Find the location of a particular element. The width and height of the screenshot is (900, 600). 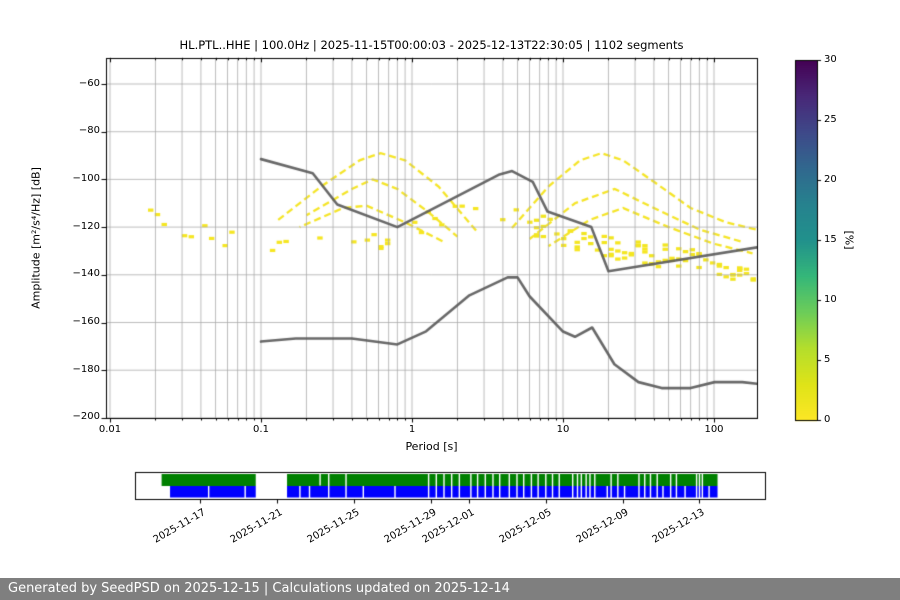

colorbar-tick-label: 30 is located at coordinates (830, 59).